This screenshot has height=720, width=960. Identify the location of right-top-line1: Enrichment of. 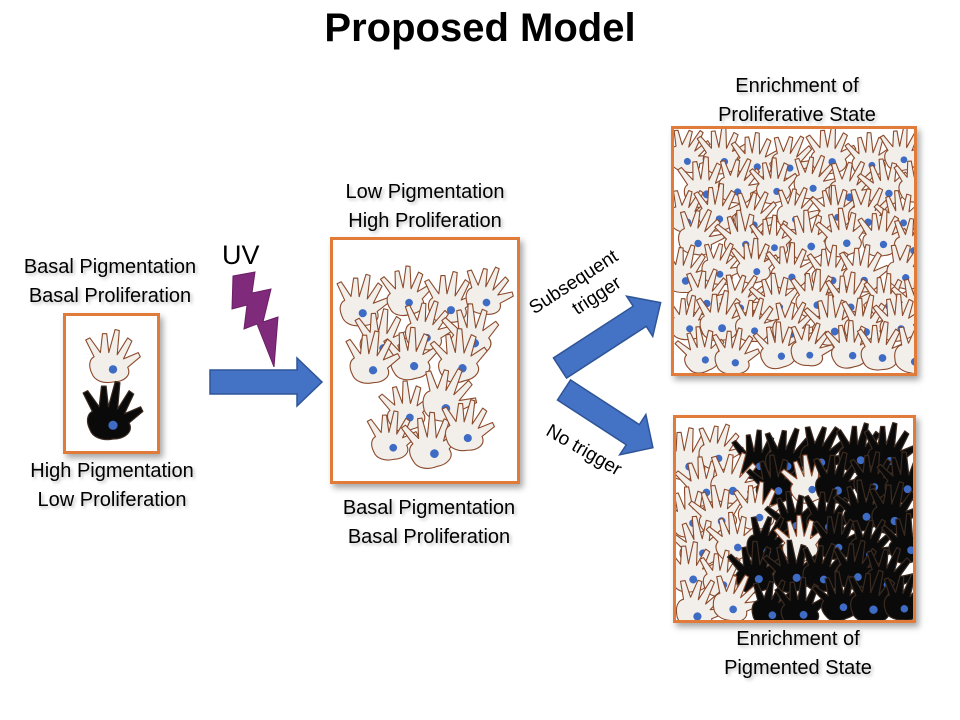
(797, 86).